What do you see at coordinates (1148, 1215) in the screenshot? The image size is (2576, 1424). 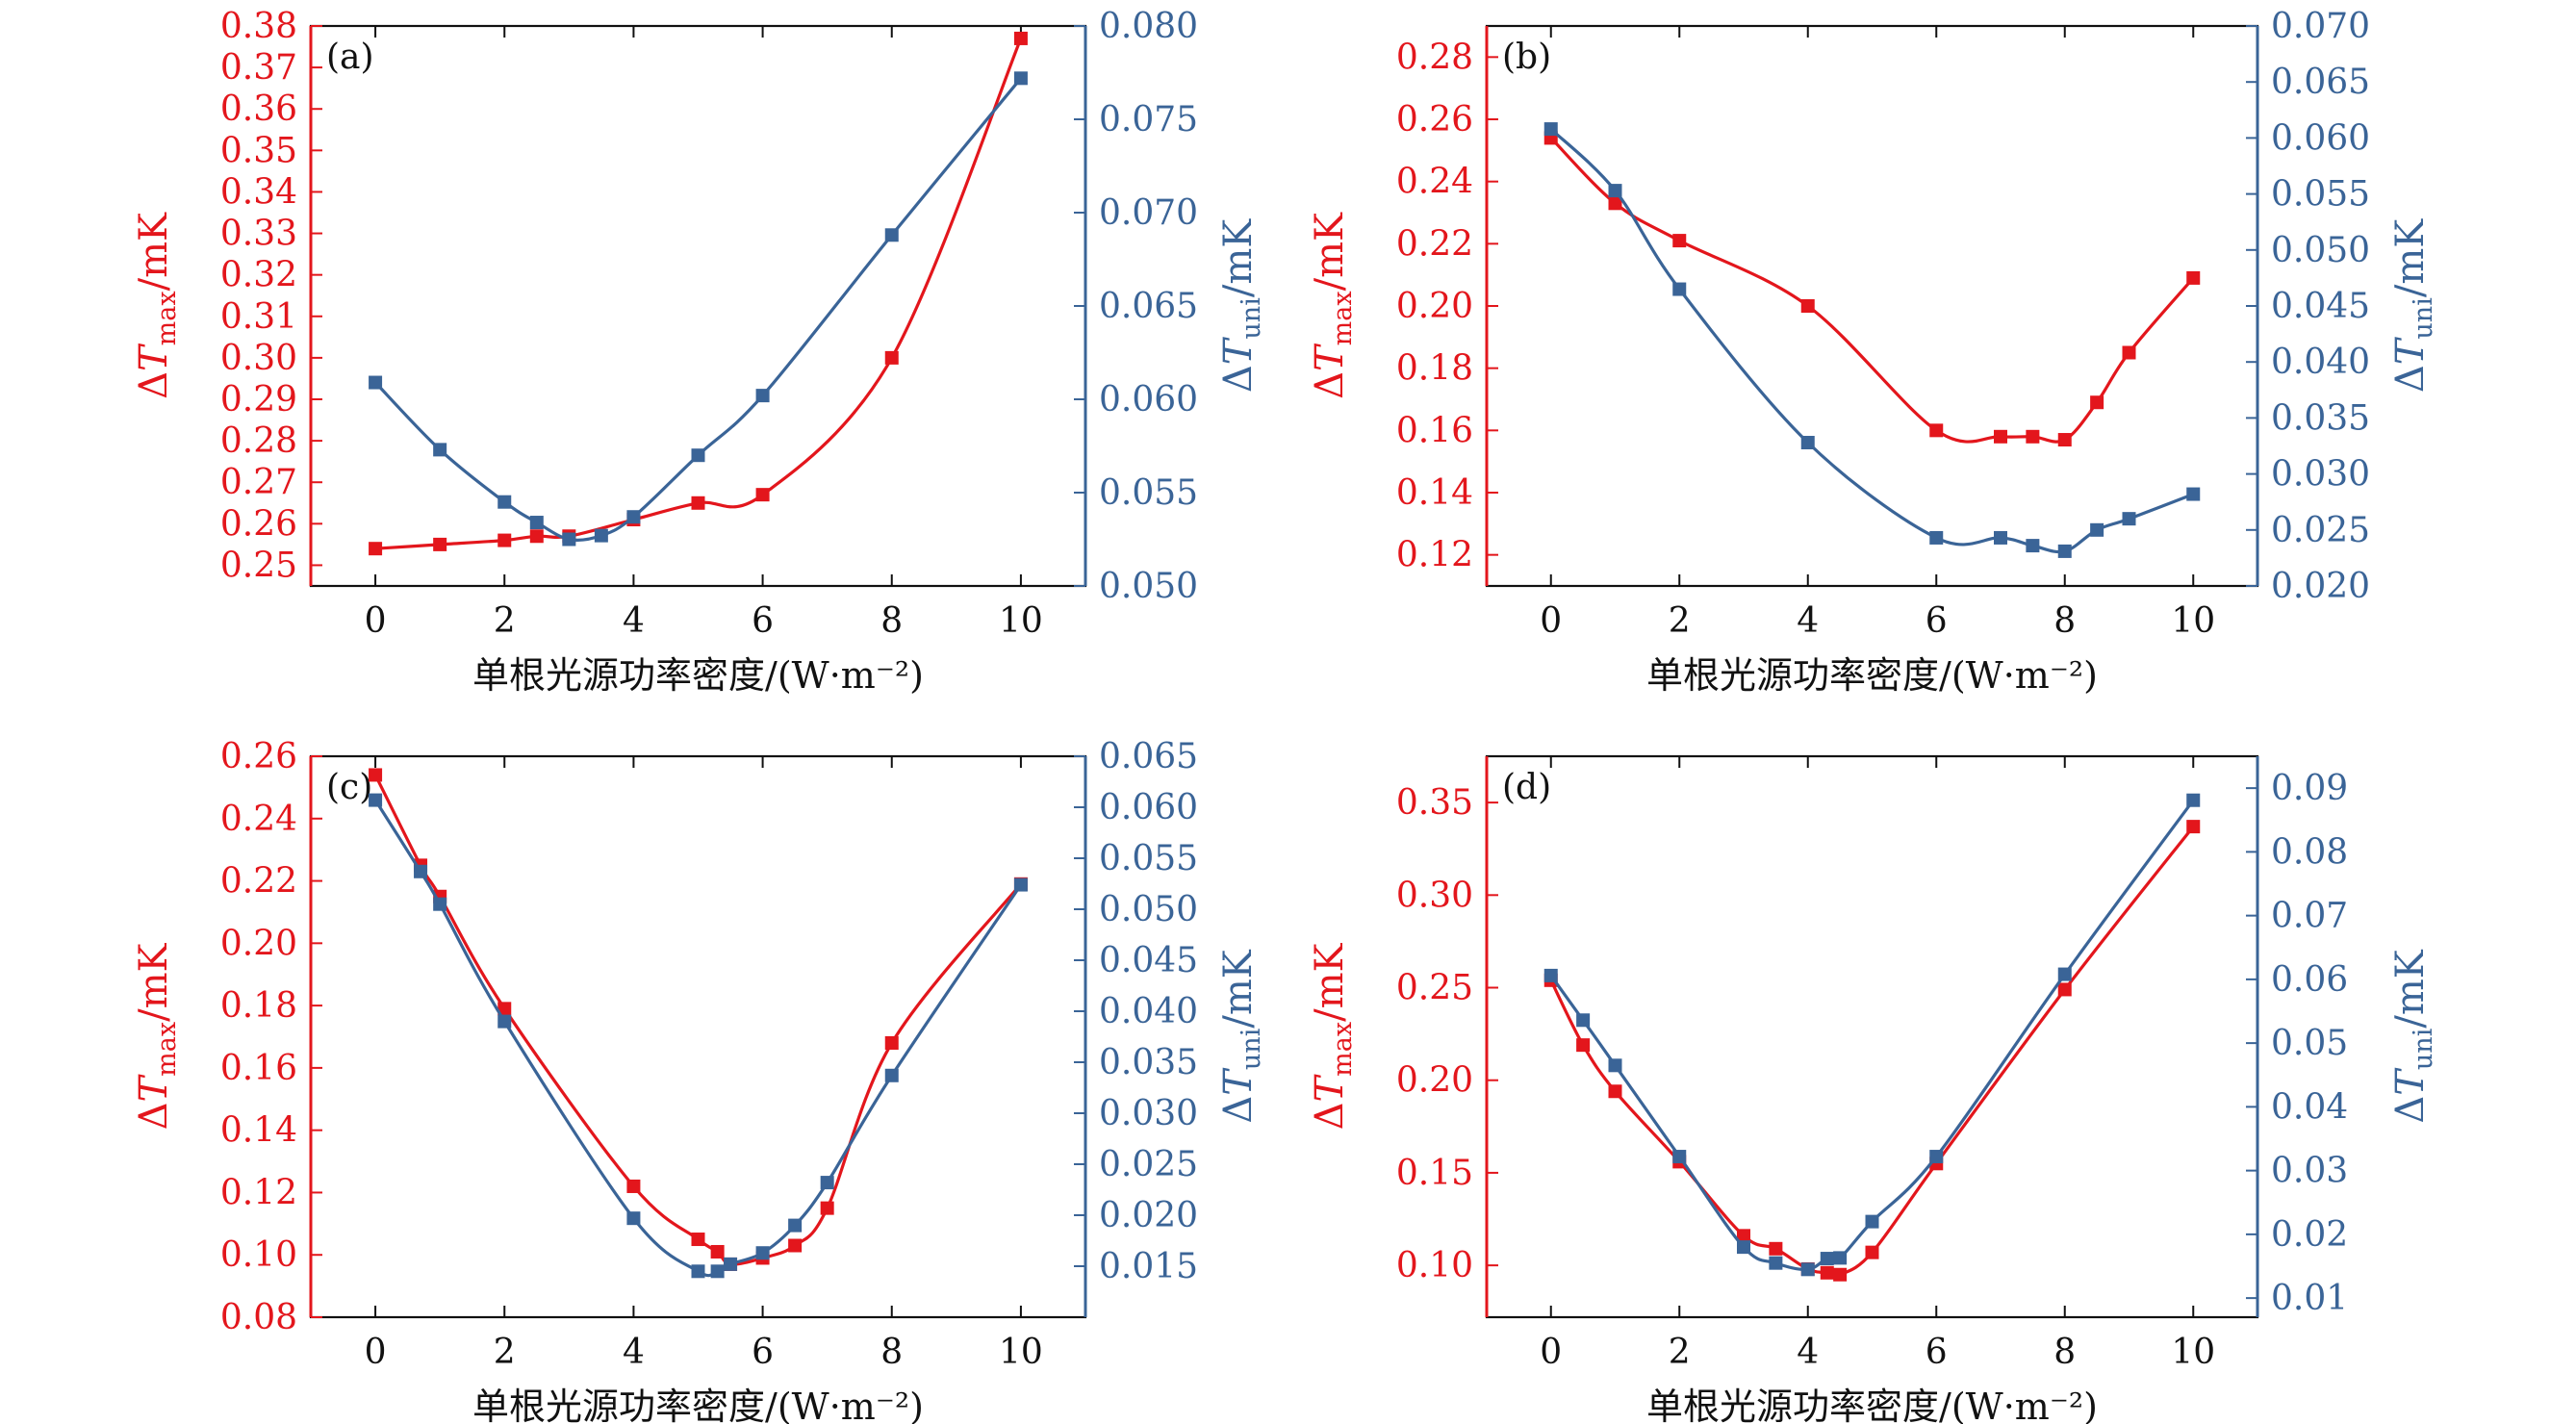 I see `right-tick-label: 0.020` at bounding box center [1148, 1215].